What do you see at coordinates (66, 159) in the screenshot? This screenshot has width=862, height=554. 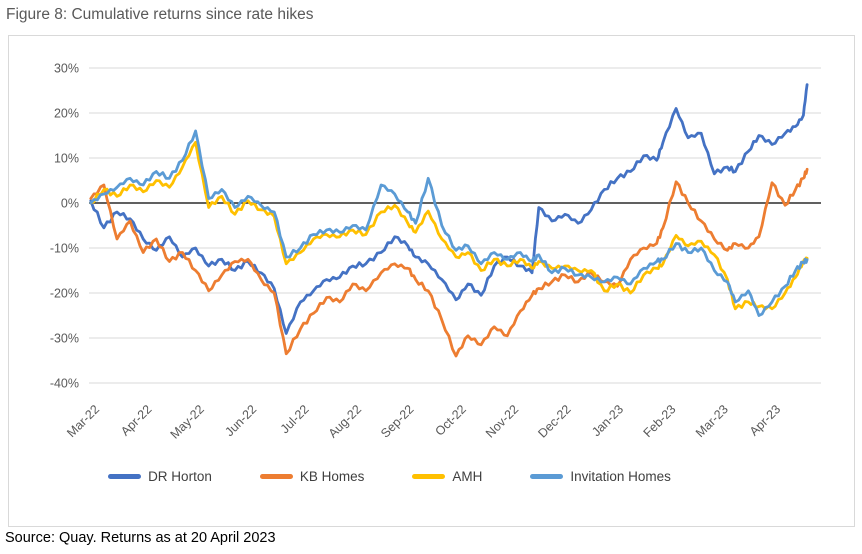 I see `y-axis-label: 10%` at bounding box center [66, 159].